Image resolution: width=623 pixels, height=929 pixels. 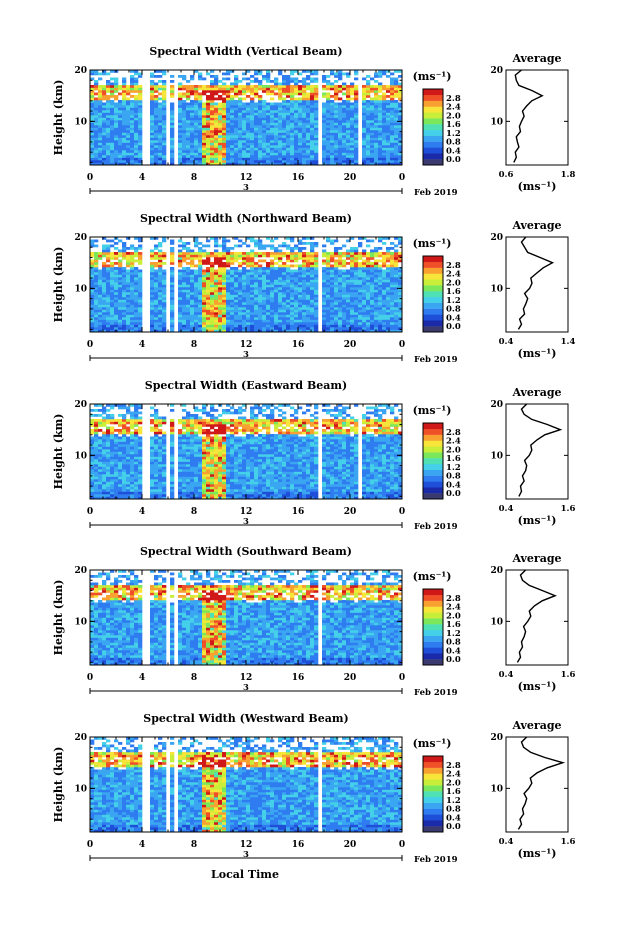 What do you see at coordinates (568, 342) in the screenshot?
I see `average-x-tick-label: 1.4` at bounding box center [568, 342].